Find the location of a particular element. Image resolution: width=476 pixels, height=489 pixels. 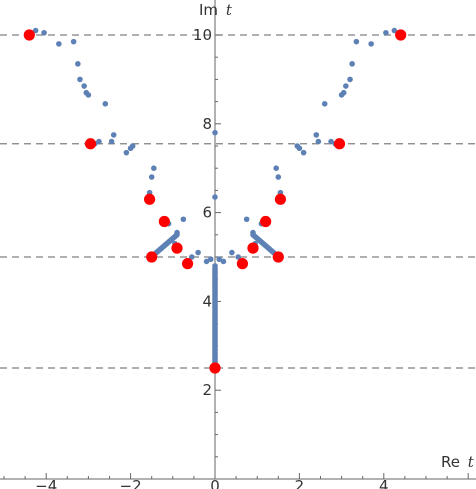

x-tick-label: −2 is located at coordinates (131, 483).